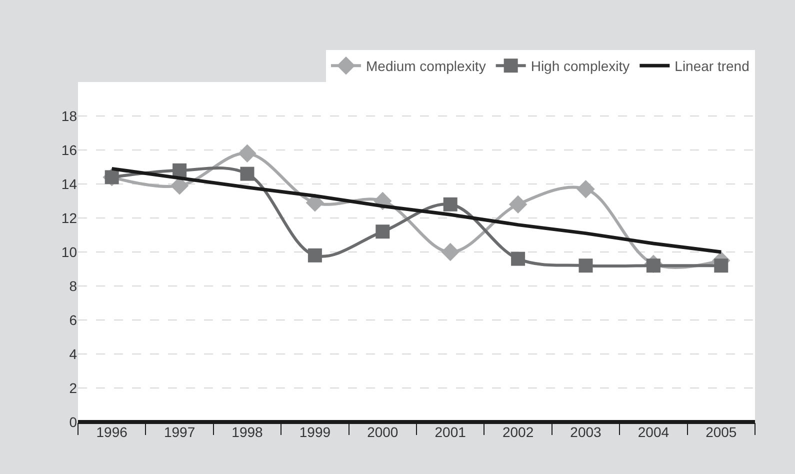  What do you see at coordinates (248, 432) in the screenshot?
I see `x-tick-label: 1998` at bounding box center [248, 432].